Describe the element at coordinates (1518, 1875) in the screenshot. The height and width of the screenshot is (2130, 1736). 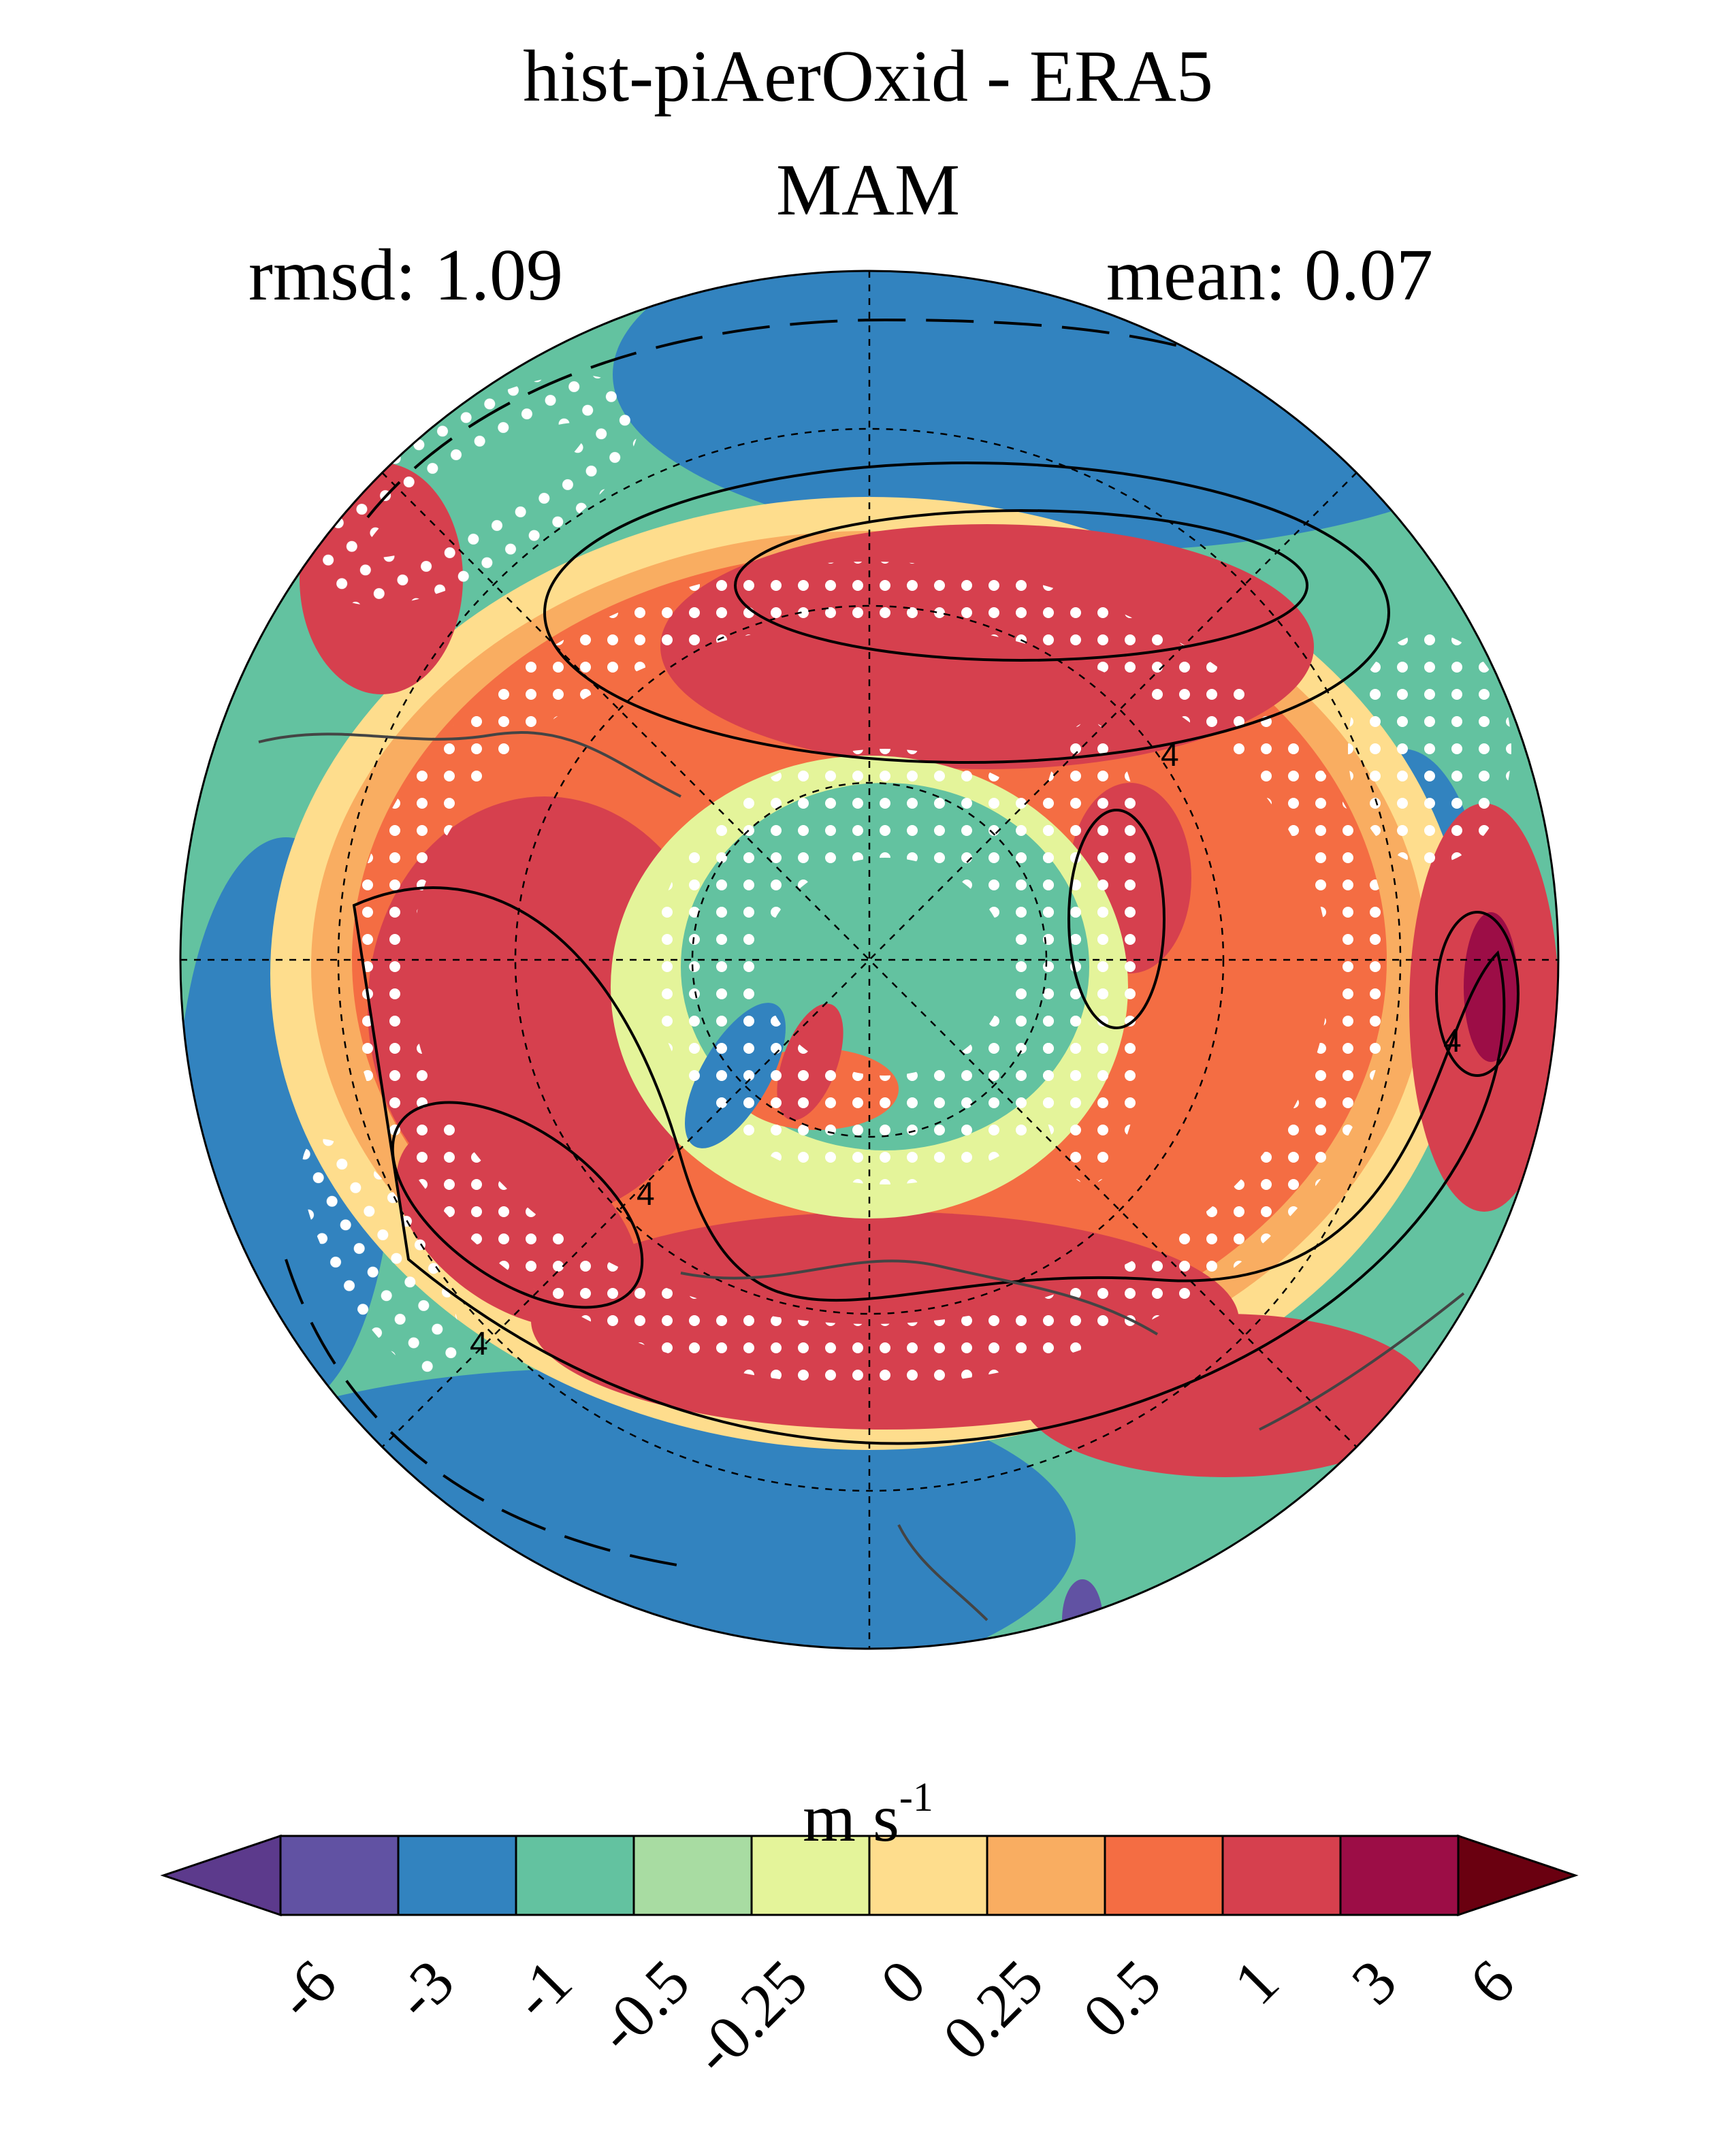
I see `colorbar-extend-high` at that location.